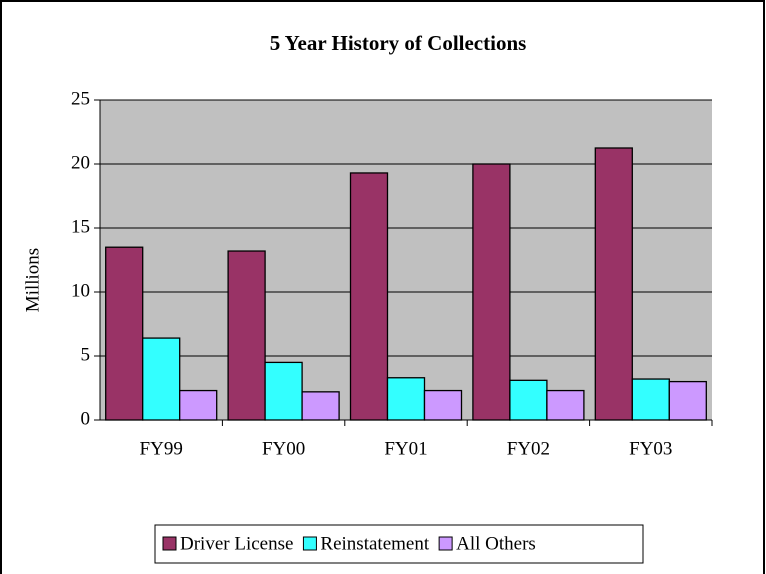 The height and width of the screenshot is (574, 766). What do you see at coordinates (32, 280) in the screenshot?
I see `y-axis-label: Millions` at bounding box center [32, 280].